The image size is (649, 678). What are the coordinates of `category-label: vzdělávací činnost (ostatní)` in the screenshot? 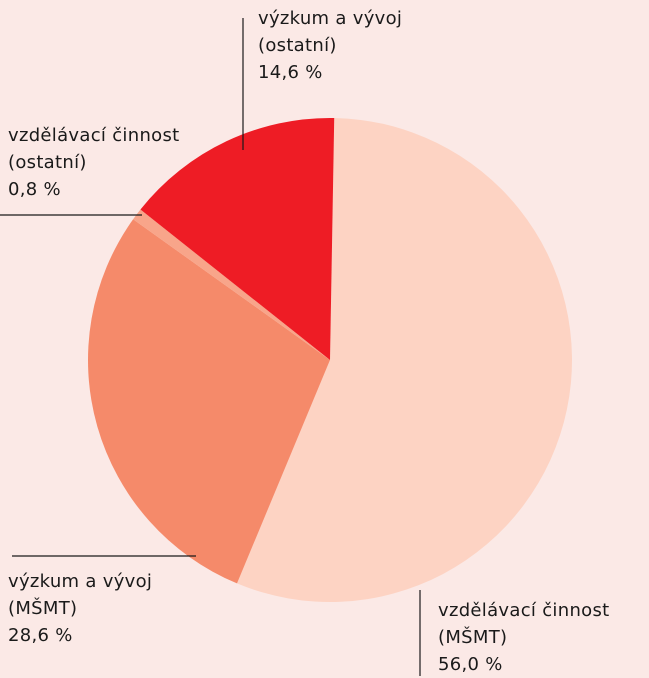 It's located at (94, 149).